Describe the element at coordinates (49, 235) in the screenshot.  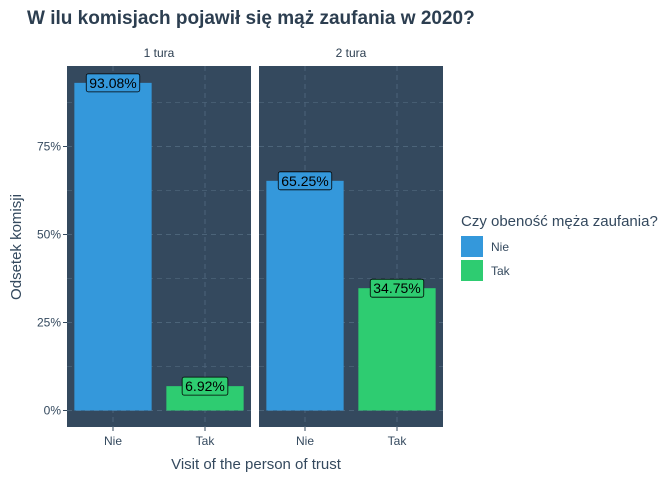
I see `y-tick-label: 50%` at that location.